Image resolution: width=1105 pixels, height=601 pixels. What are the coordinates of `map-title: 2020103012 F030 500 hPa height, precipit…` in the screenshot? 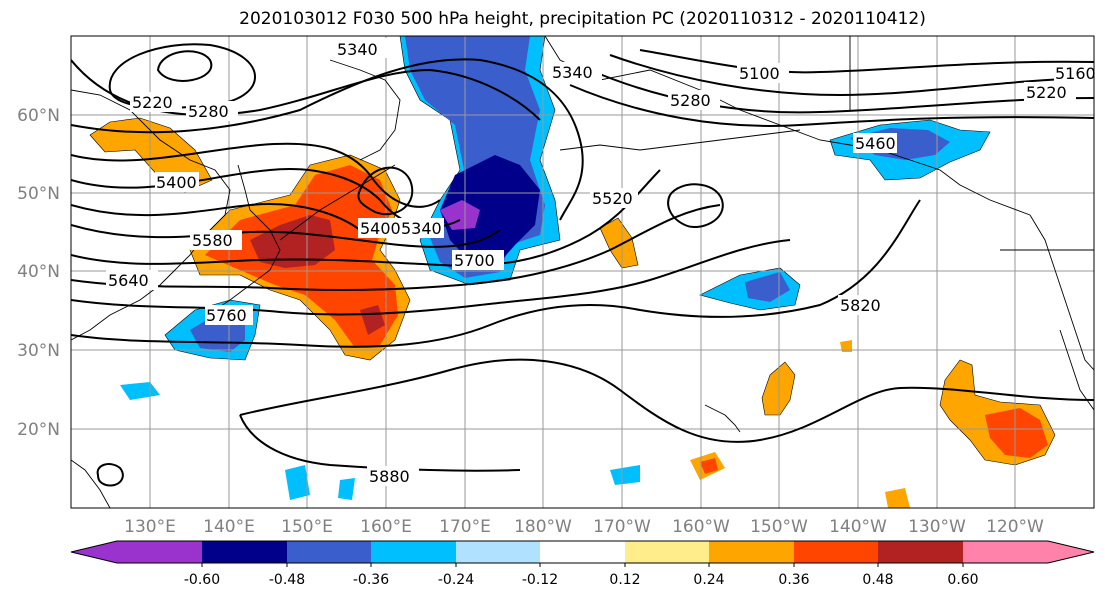 It's located at (582, 19).